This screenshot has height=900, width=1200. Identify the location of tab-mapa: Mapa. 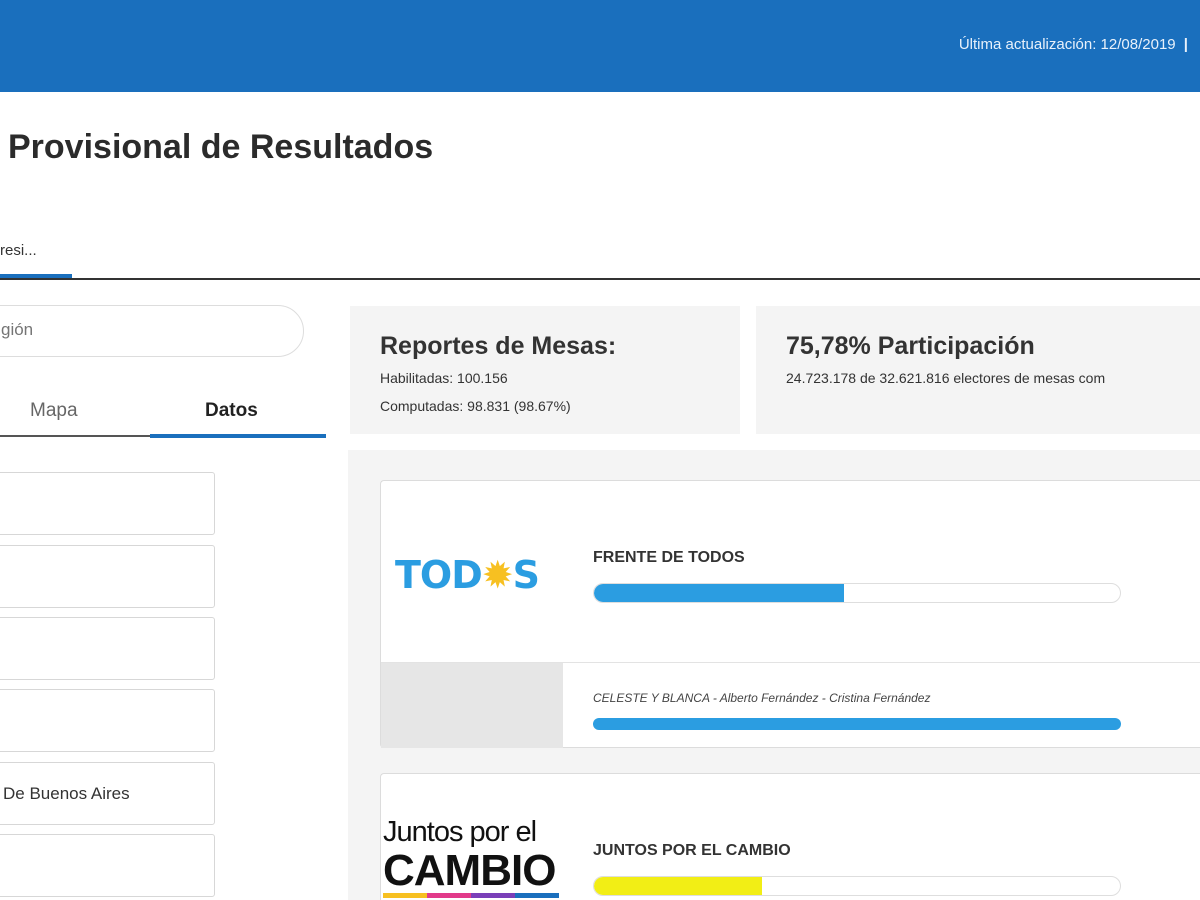
(54, 410).